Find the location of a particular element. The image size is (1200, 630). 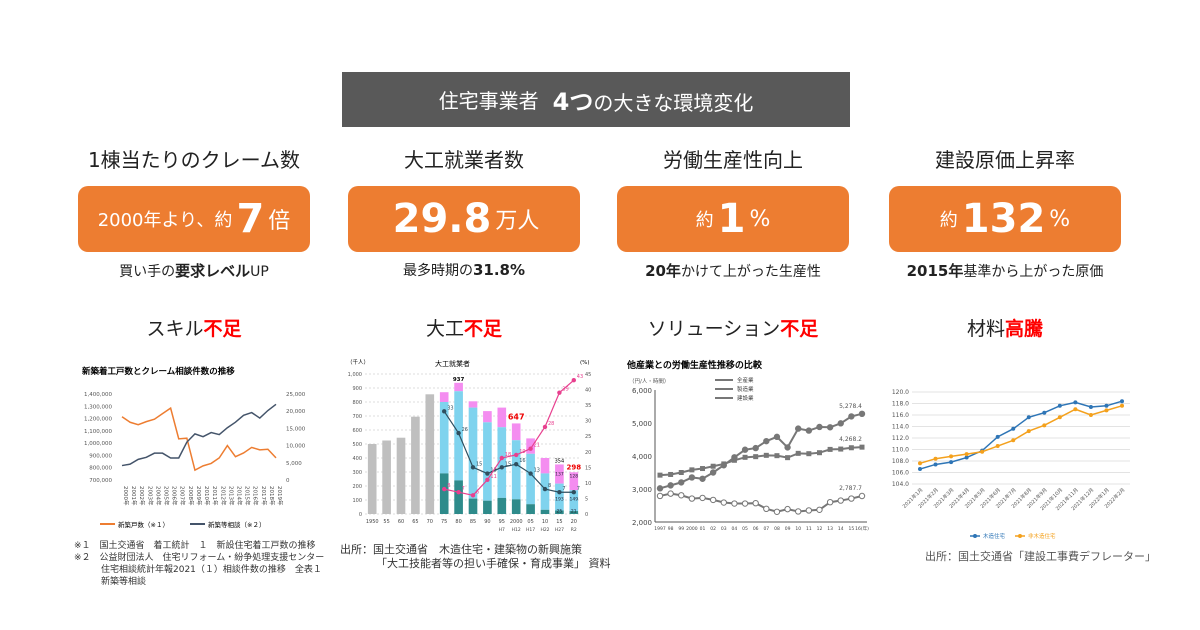

x-subtick-label: H7 is located at coordinates (502, 530).